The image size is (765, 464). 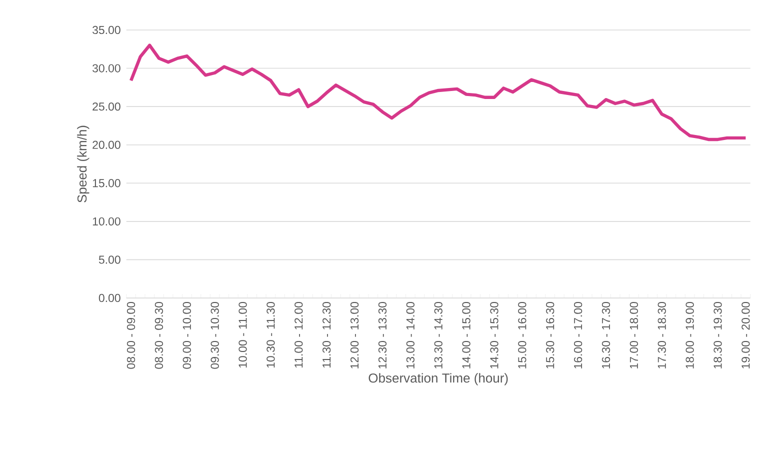 I want to click on y-tick-label: 5.00, so click(x=109, y=260).